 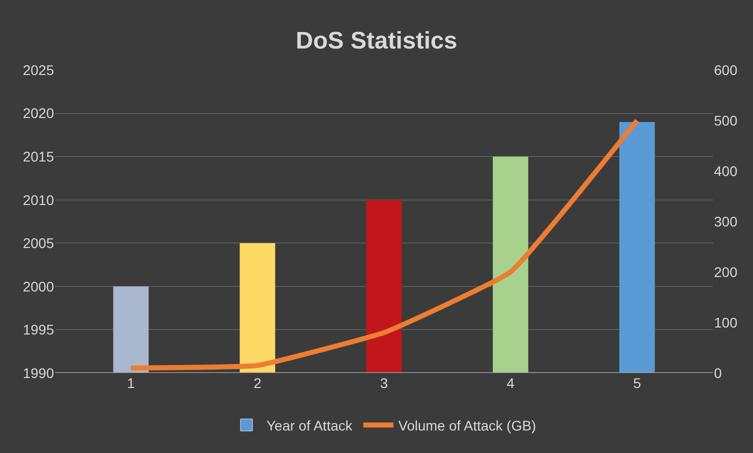 What do you see at coordinates (726, 272) in the screenshot?
I see `y2-tick-label: 200` at bounding box center [726, 272].